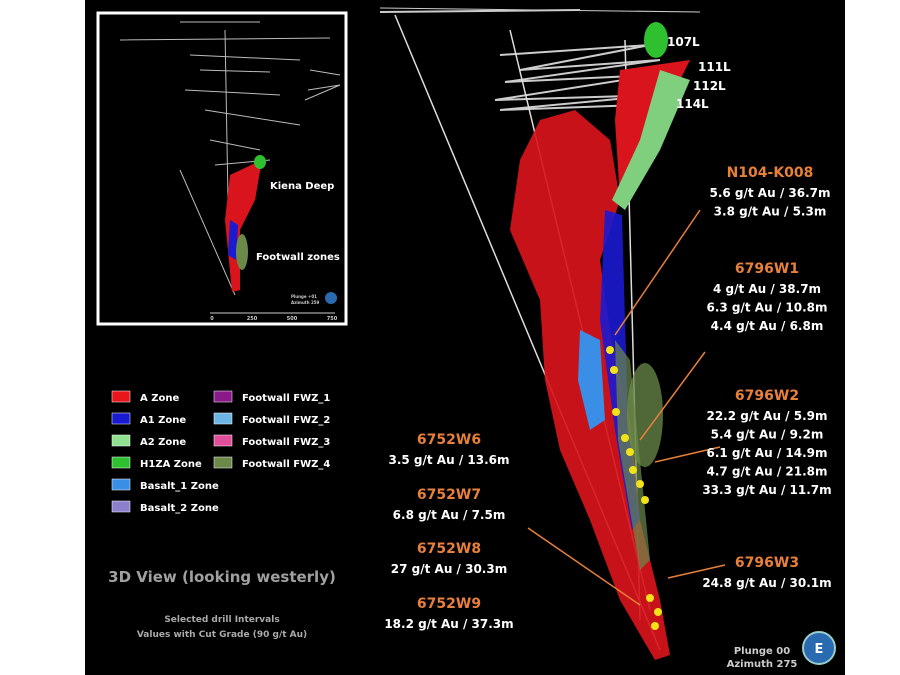 Image resolution: width=900 pixels, height=675 pixels. I want to click on interval: 6.1 g/t Au / 14.9m, so click(766, 453).